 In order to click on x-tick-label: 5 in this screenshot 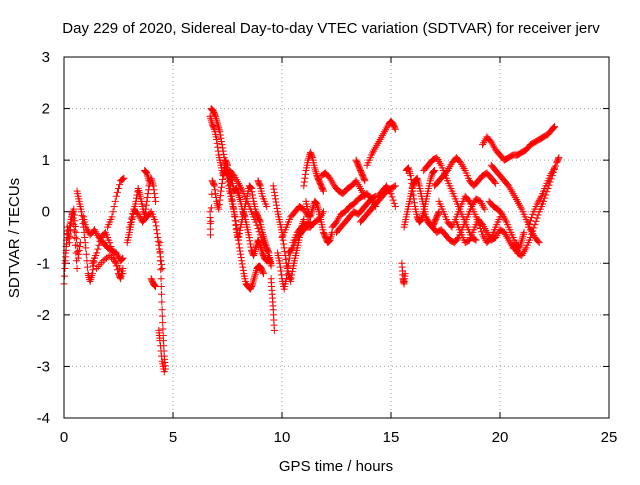, I will do `click(173, 437)`.